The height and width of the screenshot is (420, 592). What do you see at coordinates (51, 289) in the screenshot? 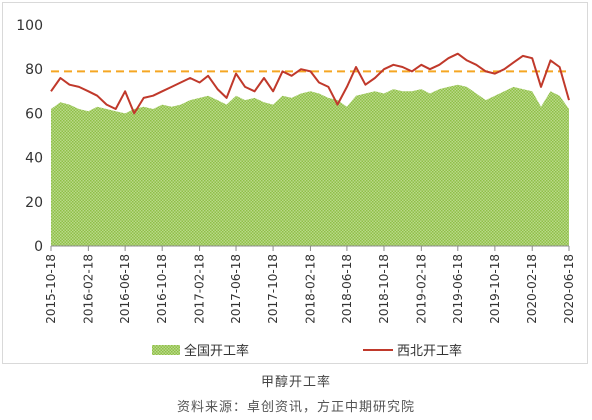
I see `x-tick-label: 2015-10-18` at bounding box center [51, 289].